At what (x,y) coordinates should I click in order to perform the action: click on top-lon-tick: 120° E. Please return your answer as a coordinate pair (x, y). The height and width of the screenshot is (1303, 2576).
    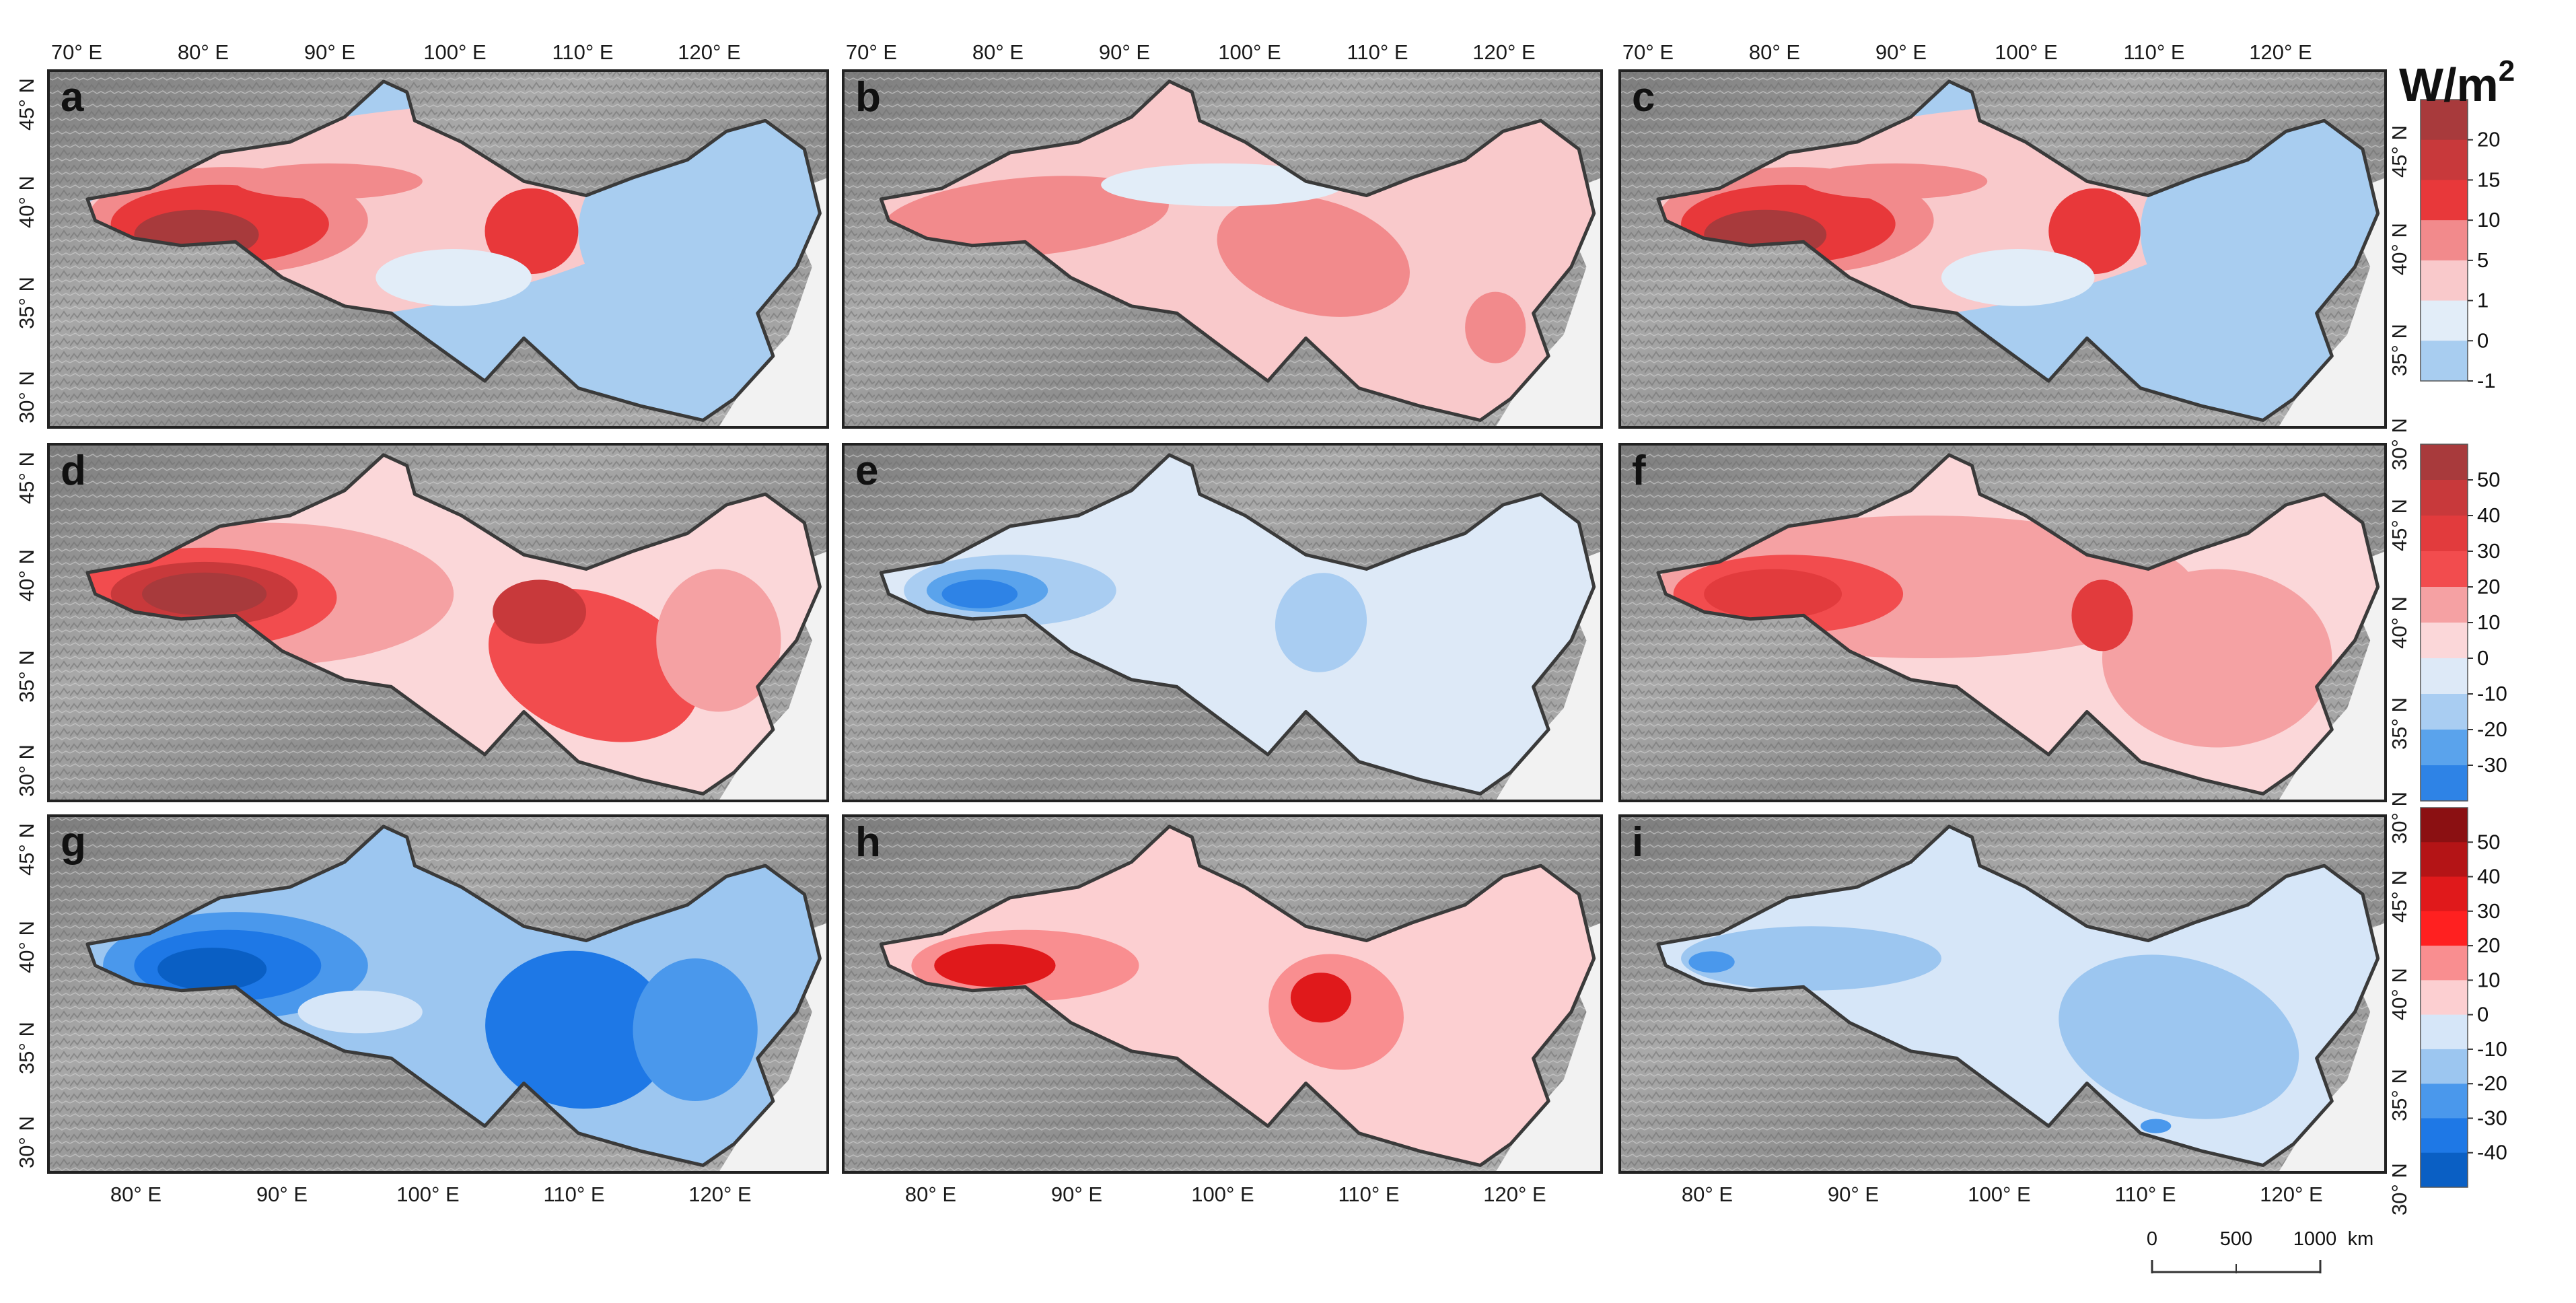
    Looking at the image, I should click on (709, 52).